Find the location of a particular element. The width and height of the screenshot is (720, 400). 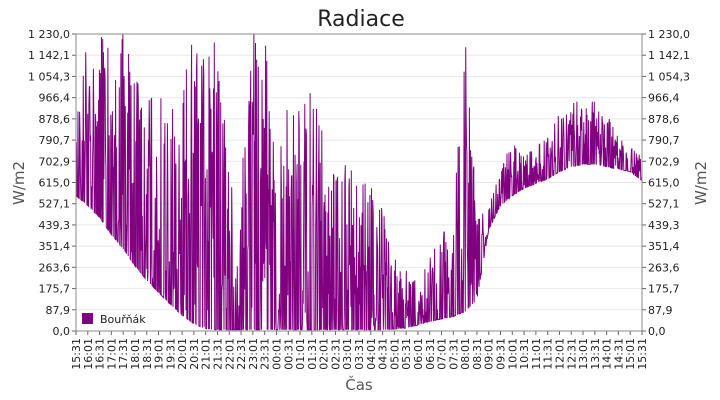

chart-title: Radiace is located at coordinates (360, 19).